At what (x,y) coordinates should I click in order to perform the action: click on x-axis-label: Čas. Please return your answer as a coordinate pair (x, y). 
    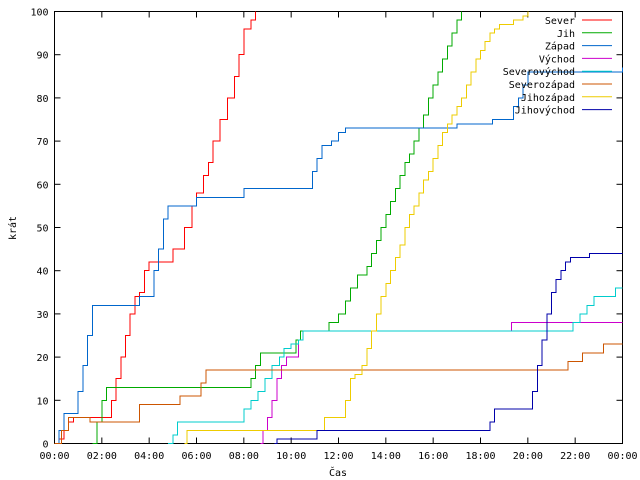
    Looking at the image, I should click on (338, 472).